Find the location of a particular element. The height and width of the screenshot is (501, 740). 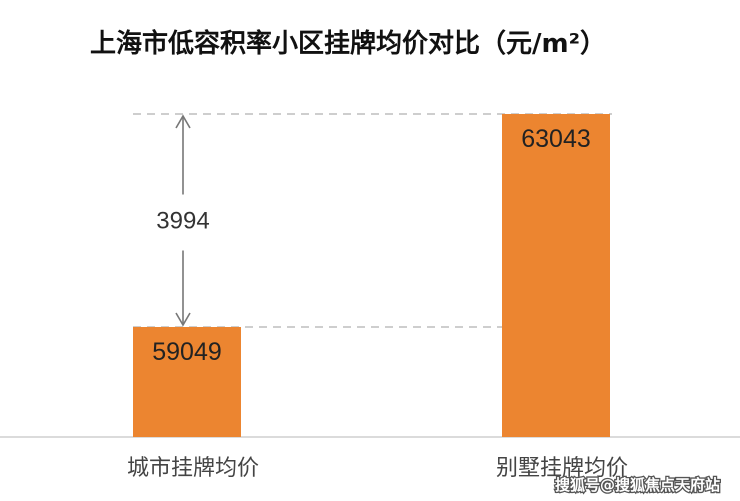

arrow-head-up-icon is located at coordinates (183, 121).